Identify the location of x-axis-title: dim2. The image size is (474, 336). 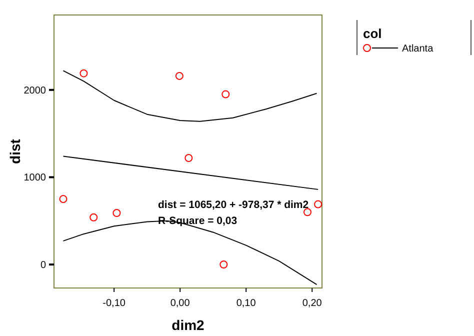
(188, 325).